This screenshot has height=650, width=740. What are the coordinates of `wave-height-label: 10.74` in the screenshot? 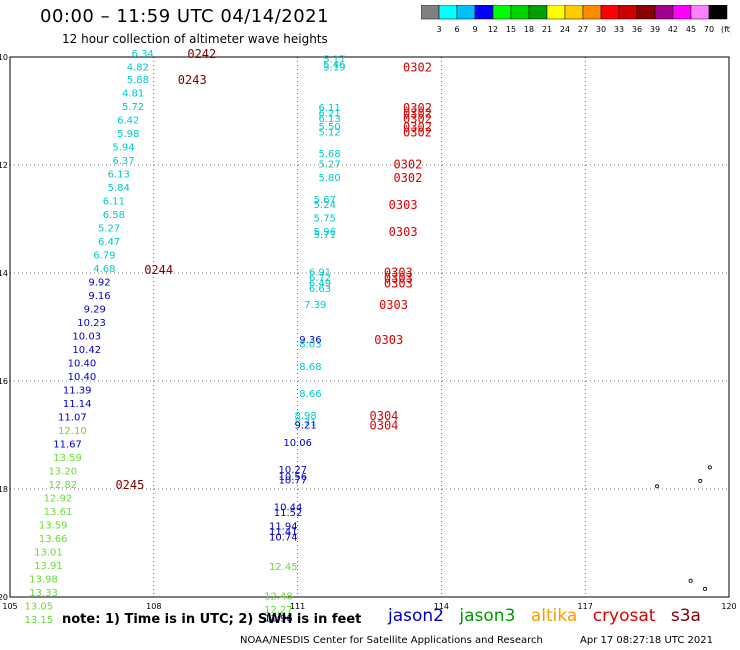 It's located at (283, 537).